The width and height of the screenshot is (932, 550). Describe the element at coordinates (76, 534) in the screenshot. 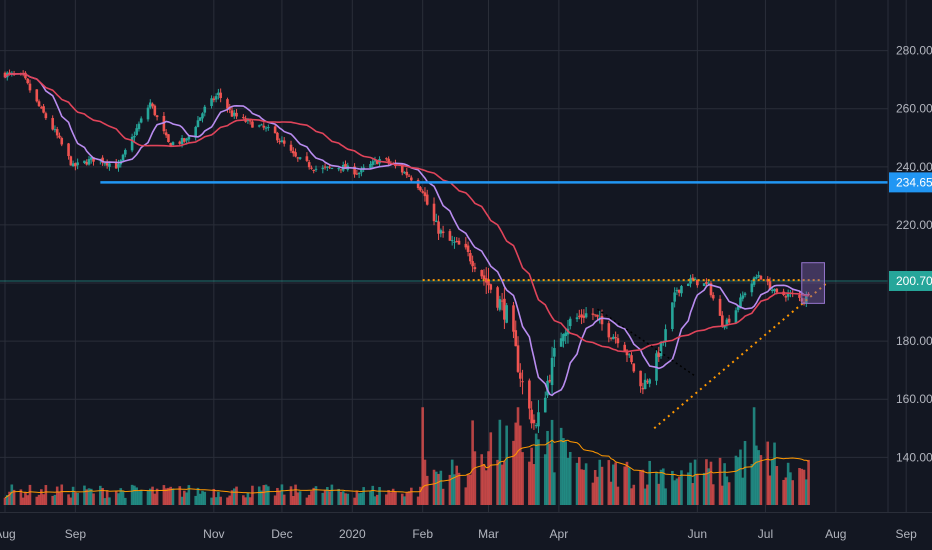

I see `time-tick-label: Sep` at that location.